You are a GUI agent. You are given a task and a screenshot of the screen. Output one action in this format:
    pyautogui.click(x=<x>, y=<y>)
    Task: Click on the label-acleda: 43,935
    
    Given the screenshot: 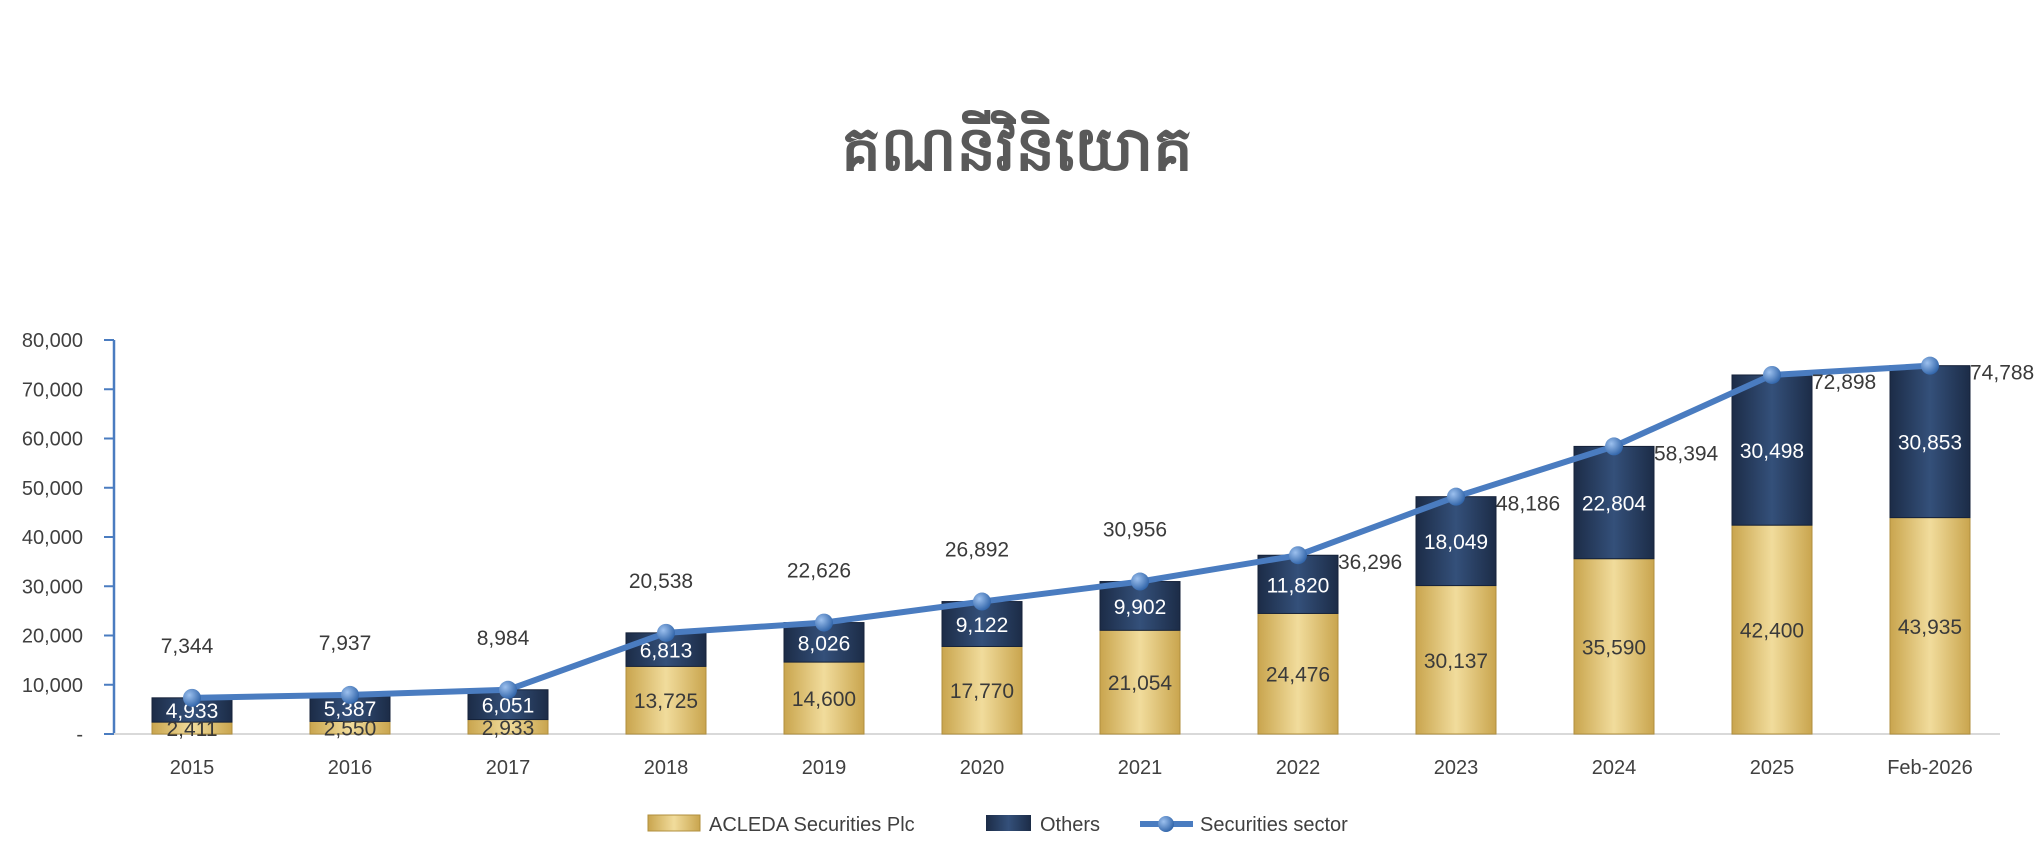 What is the action you would take?
    pyautogui.click(x=1930, y=627)
    